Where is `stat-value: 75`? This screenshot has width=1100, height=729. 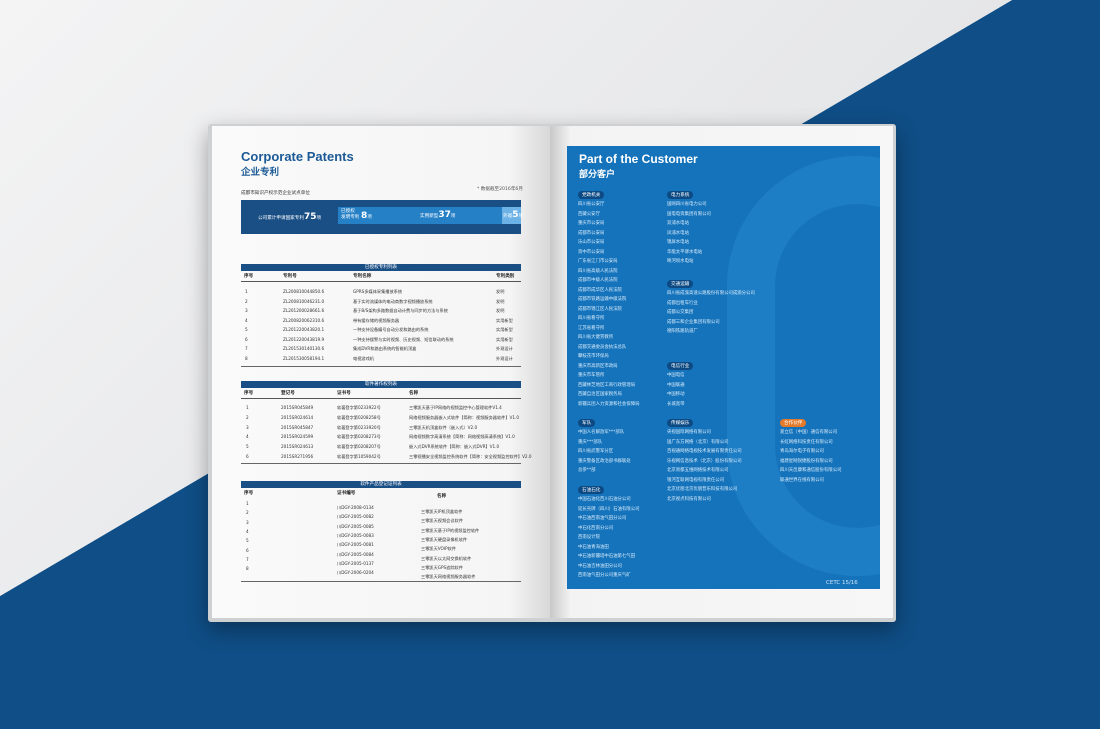 stat-value: 75 is located at coordinates (310, 217).